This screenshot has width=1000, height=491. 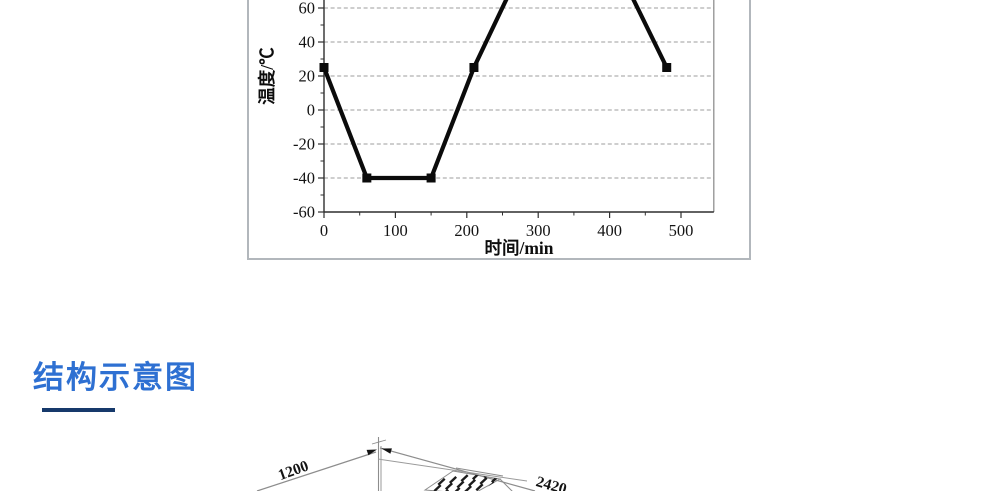 What do you see at coordinates (304, 144) in the screenshot?
I see `chart-text: -20` at bounding box center [304, 144].